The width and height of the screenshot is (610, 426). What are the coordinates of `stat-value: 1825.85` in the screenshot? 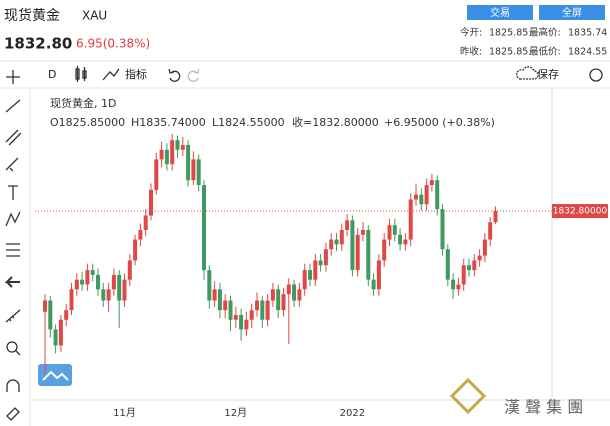 It's located at (508, 33).